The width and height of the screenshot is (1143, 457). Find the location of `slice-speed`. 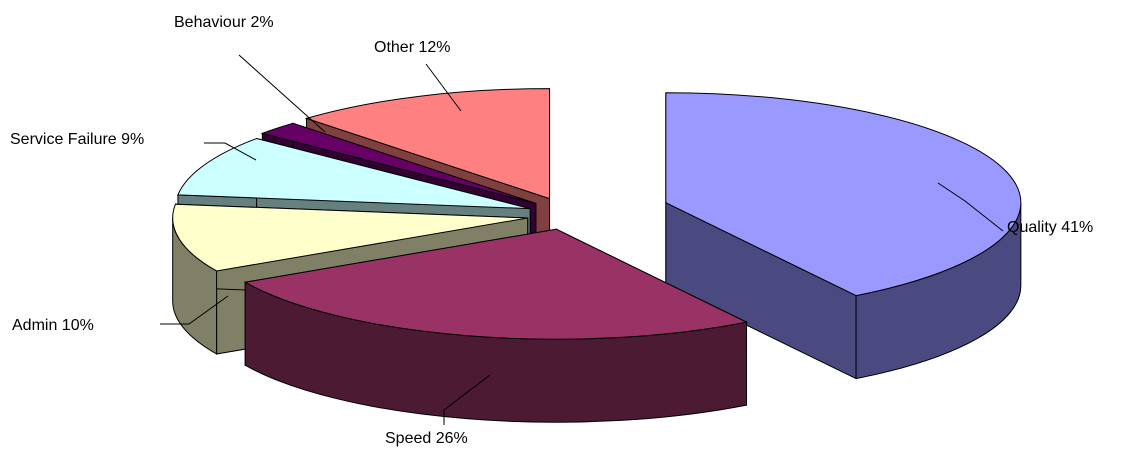

slice-speed is located at coordinates (496, 284).